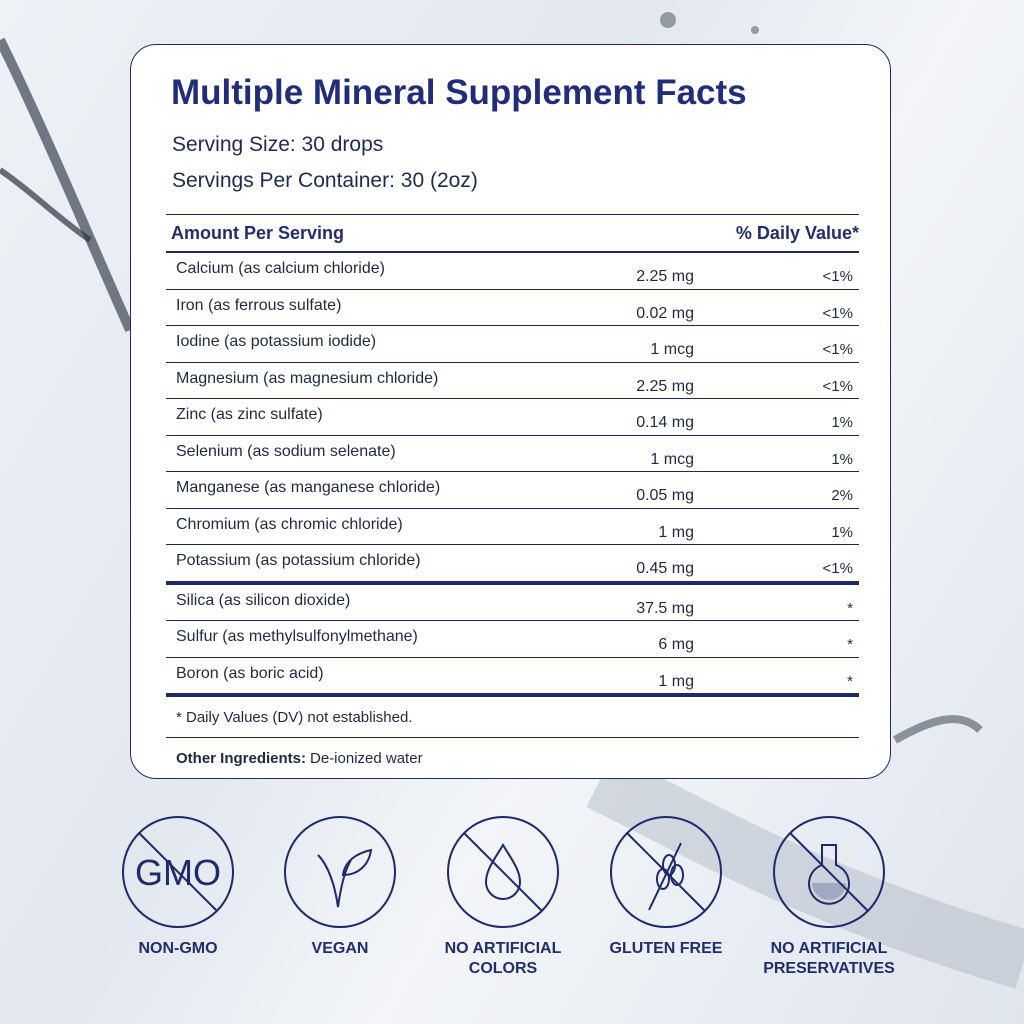  What do you see at coordinates (276, 341) in the screenshot?
I see `nutrient-name: Iodine (as potassium iodide)` at bounding box center [276, 341].